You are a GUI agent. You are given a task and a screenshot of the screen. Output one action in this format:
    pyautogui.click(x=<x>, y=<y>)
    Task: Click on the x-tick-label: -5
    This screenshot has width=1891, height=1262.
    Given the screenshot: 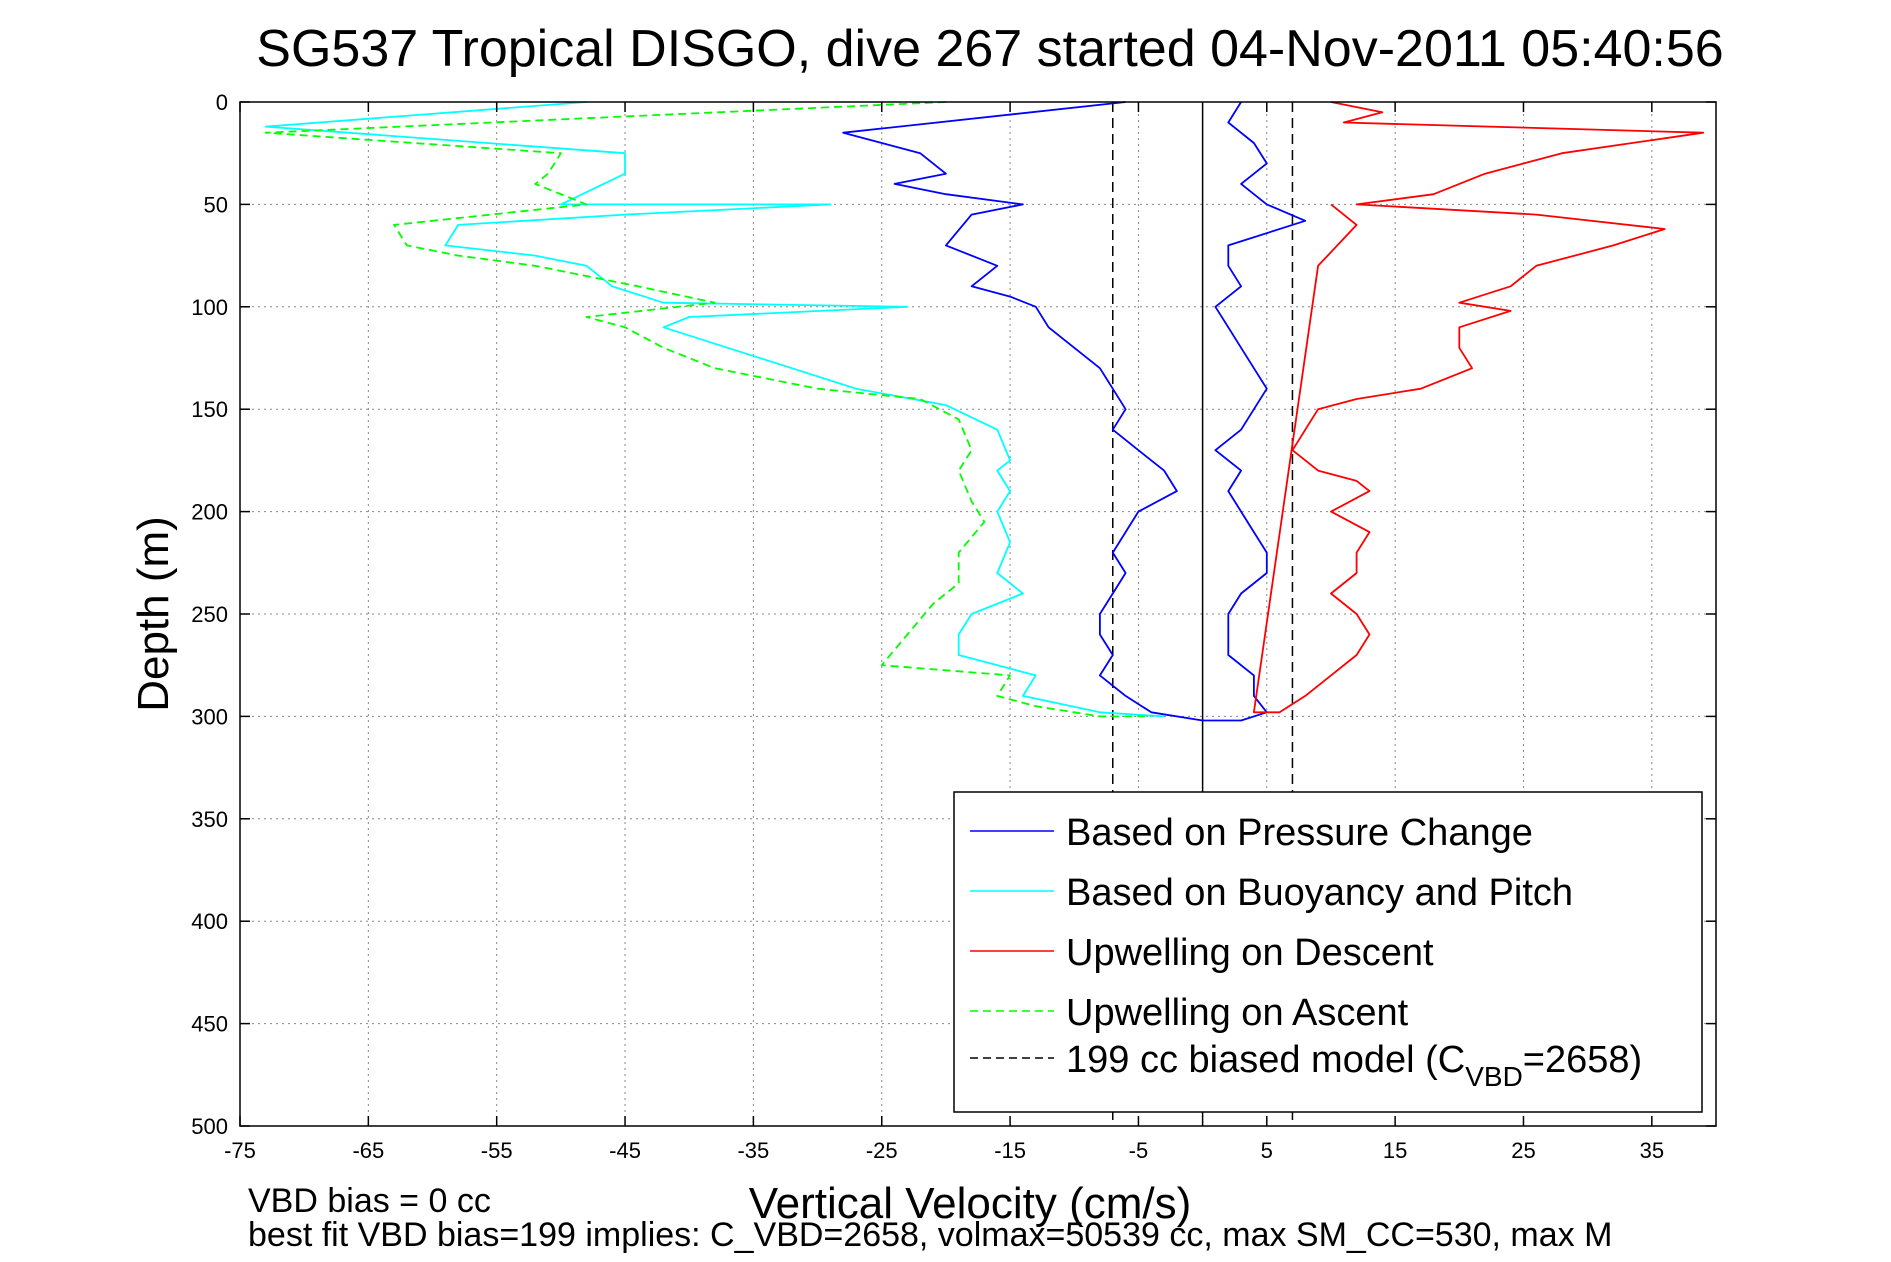 What is the action you would take?
    pyautogui.click(x=1139, y=1150)
    